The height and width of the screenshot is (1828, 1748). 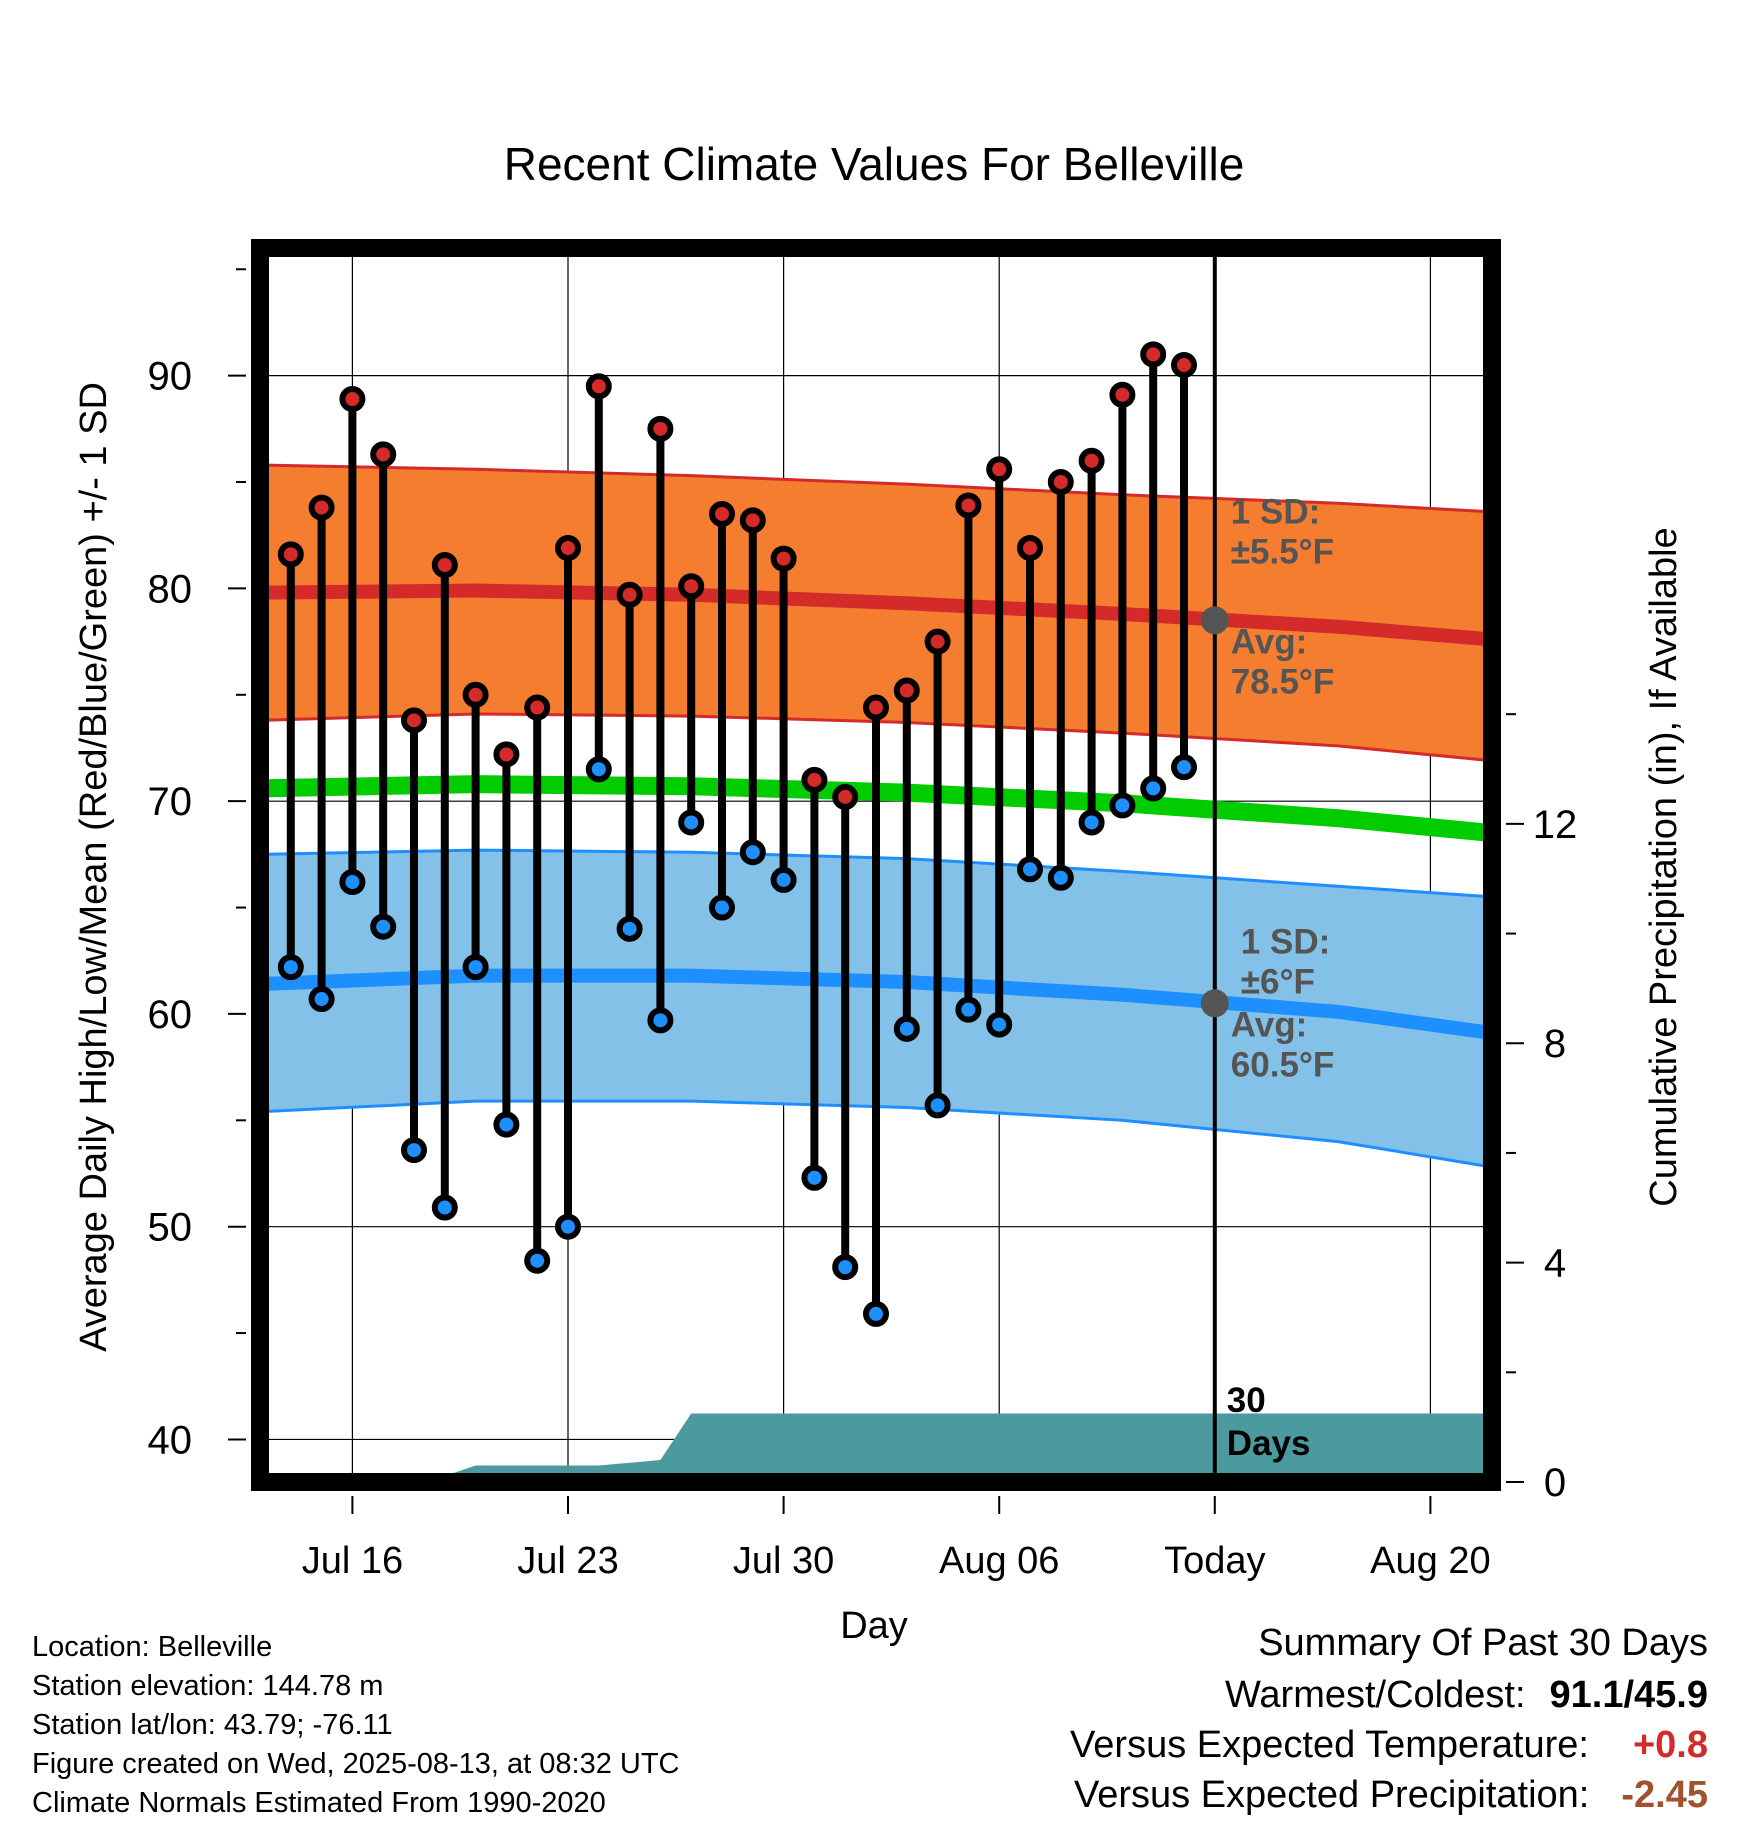 What do you see at coordinates (1430, 1561) in the screenshot?
I see `x-tick-label: Aug 20` at bounding box center [1430, 1561].